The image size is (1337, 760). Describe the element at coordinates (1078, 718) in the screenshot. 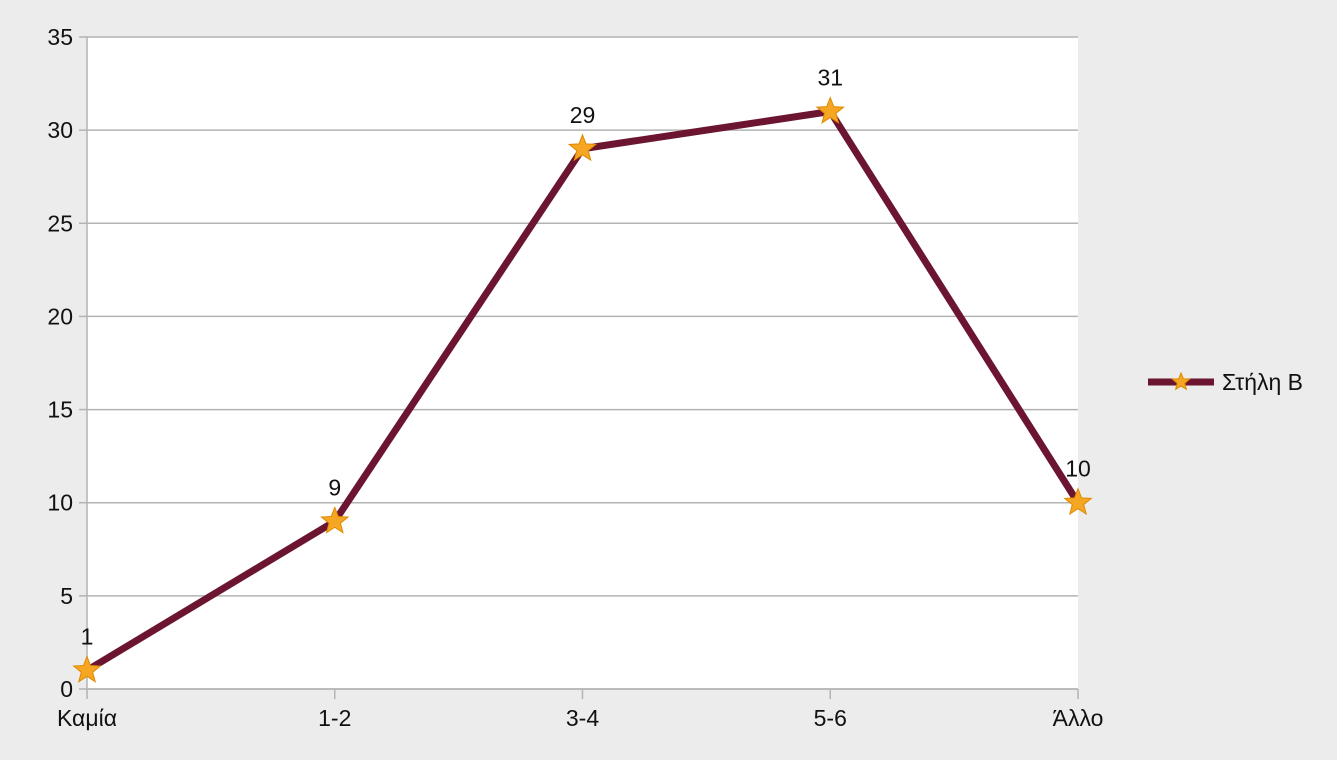

I see `x-tick-label: Άλλο` at that location.